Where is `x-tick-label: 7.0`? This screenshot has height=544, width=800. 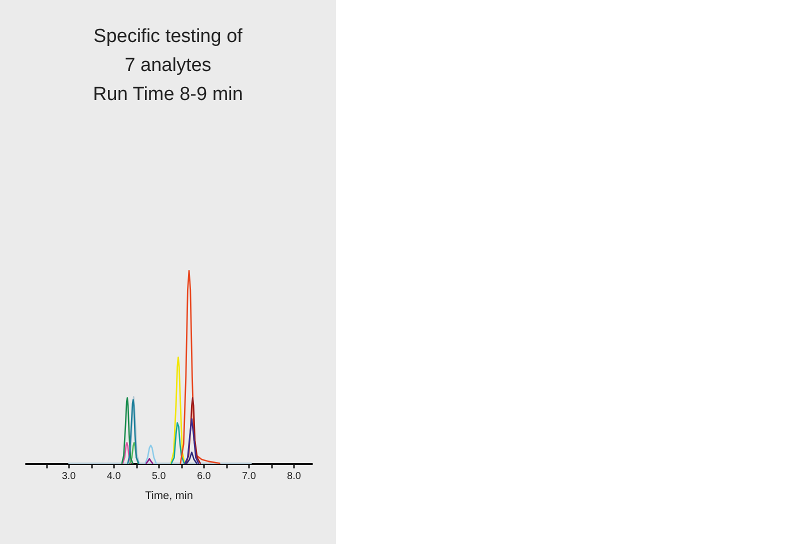 x-tick-label: 7.0 is located at coordinates (249, 476).